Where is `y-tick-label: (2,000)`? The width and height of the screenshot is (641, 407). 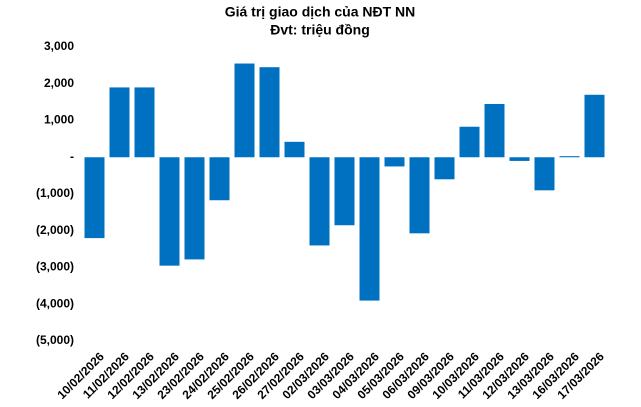 y-tick-label: (2,000) is located at coordinates (55, 230).